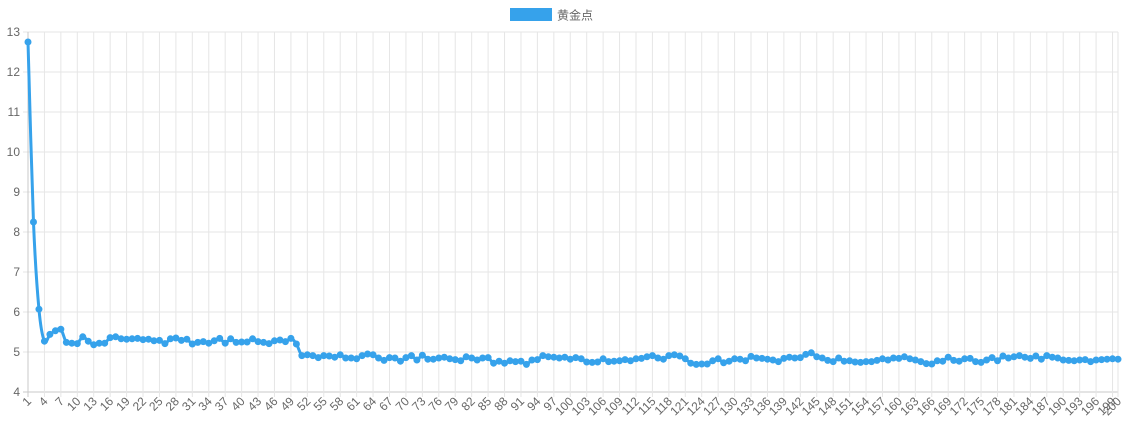  Describe the element at coordinates (16, 192) in the screenshot. I see `y-tick-label: 9` at that location.